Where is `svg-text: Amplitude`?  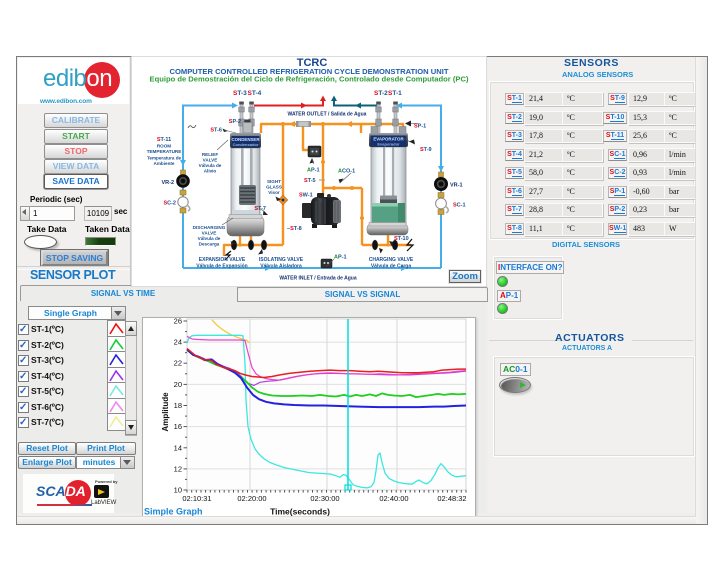 svg-text: Amplitude is located at coordinates (165, 412).